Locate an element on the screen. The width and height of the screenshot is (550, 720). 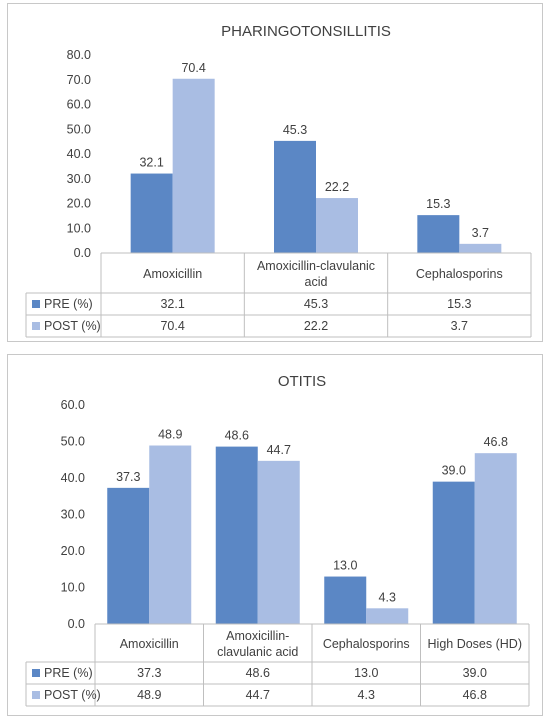
table-cell: 39.0 is located at coordinates (475, 673).